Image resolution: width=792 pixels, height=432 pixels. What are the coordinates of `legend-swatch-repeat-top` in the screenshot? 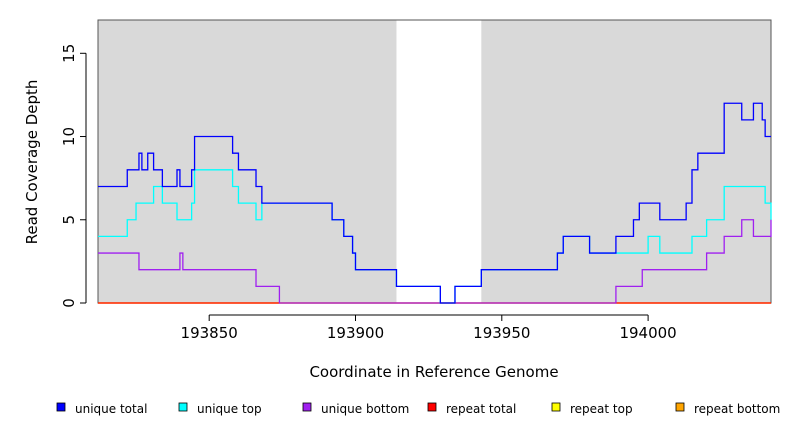 It's located at (556, 407).